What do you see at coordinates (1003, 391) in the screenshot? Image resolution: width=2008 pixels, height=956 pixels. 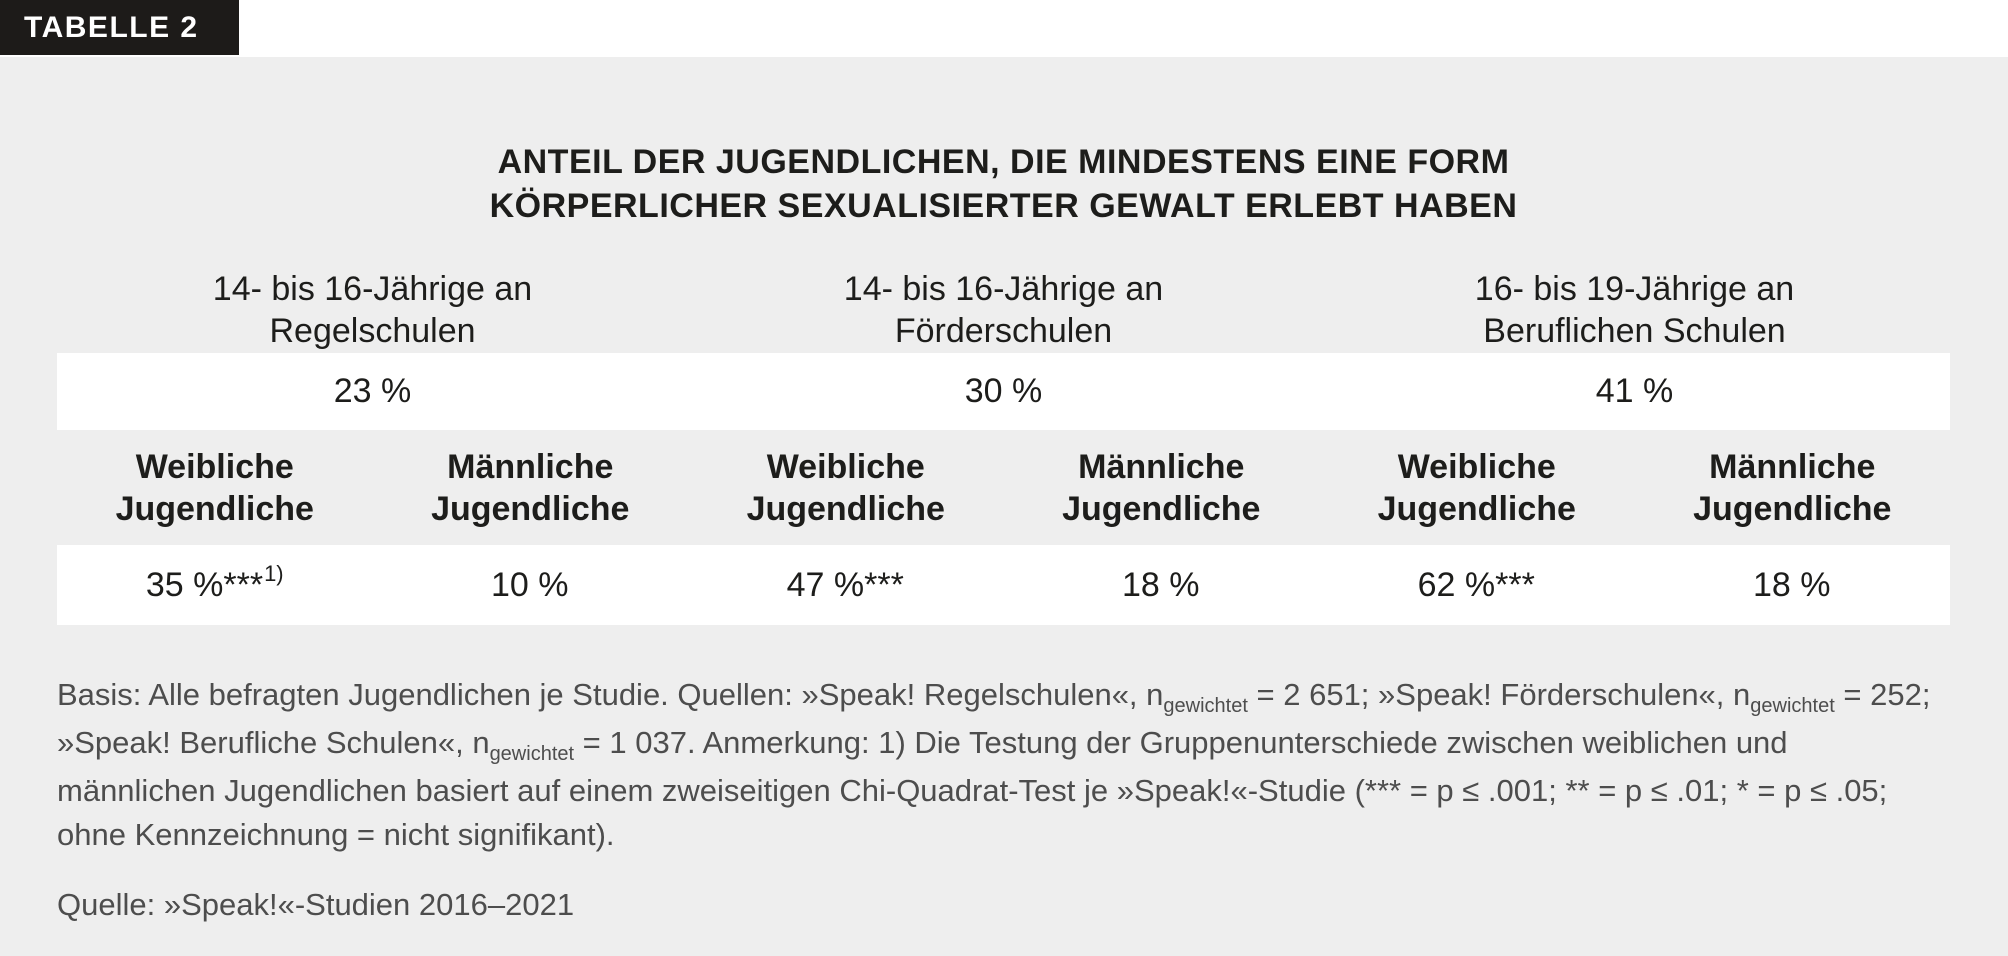 I see `total-cell-foerderschulen: 30 %` at bounding box center [1003, 391].